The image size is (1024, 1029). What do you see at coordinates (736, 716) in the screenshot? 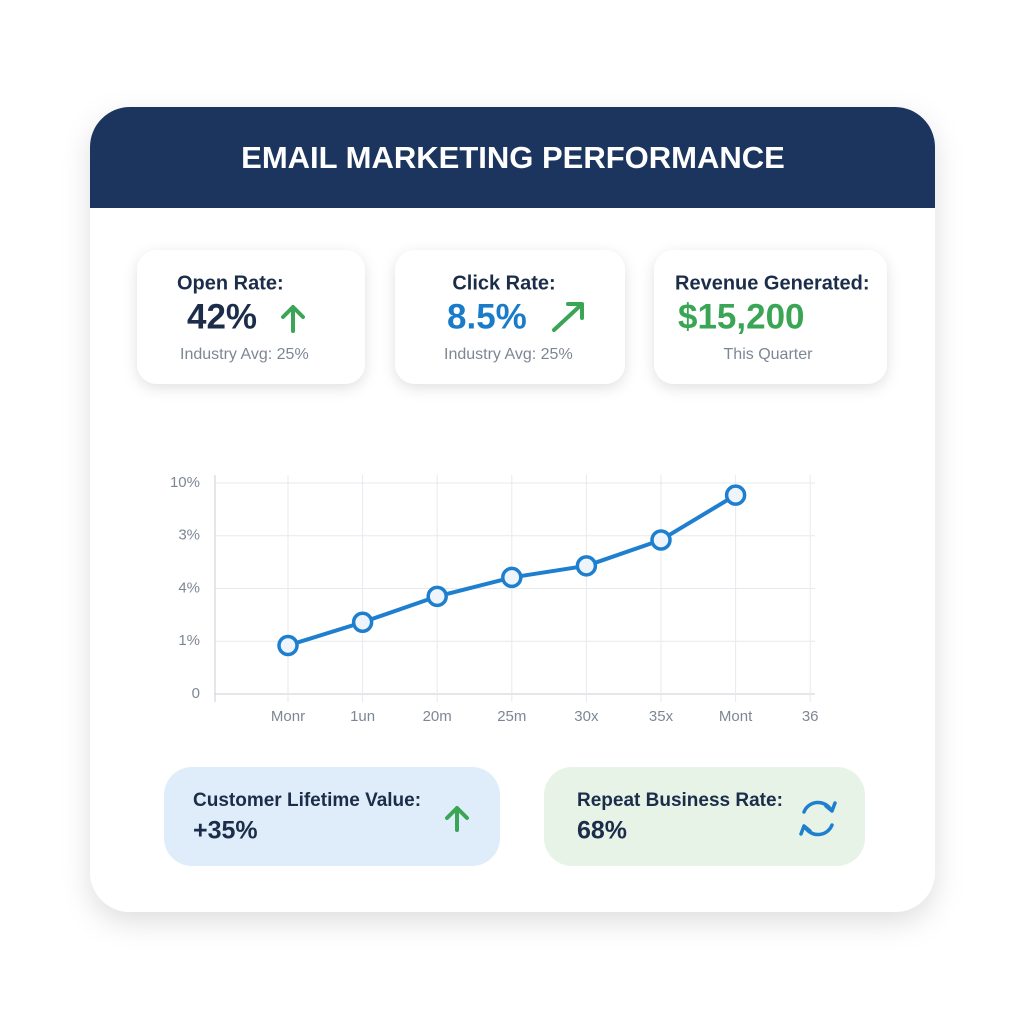
I see `x-tick-label: Mont` at bounding box center [736, 716].